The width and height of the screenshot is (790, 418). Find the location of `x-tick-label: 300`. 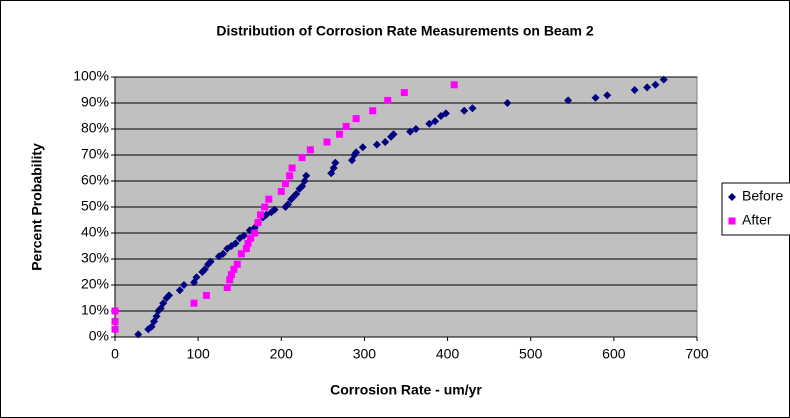

x-tick-label: 300 is located at coordinates (365, 354).